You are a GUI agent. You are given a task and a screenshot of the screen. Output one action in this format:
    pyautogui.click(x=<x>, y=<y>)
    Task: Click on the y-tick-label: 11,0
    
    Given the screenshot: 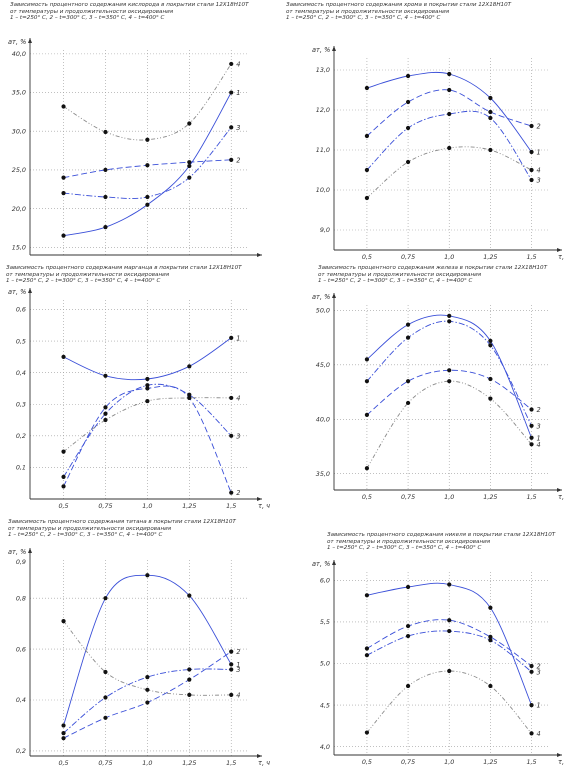 What is the action you would take?
    pyautogui.click(x=323, y=150)
    